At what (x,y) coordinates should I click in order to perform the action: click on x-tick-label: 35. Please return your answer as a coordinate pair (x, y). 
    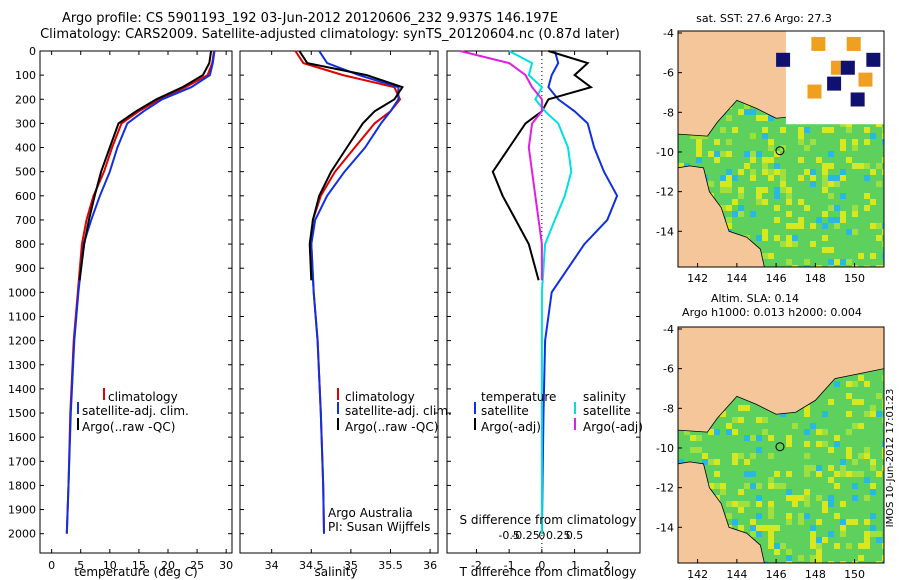
    Looking at the image, I should click on (351, 565).